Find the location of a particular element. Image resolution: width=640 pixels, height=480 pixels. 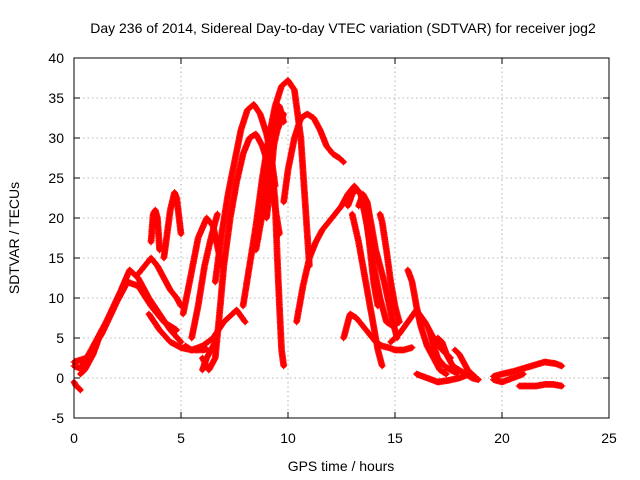

y-tick-label: 20 is located at coordinates (56, 218).